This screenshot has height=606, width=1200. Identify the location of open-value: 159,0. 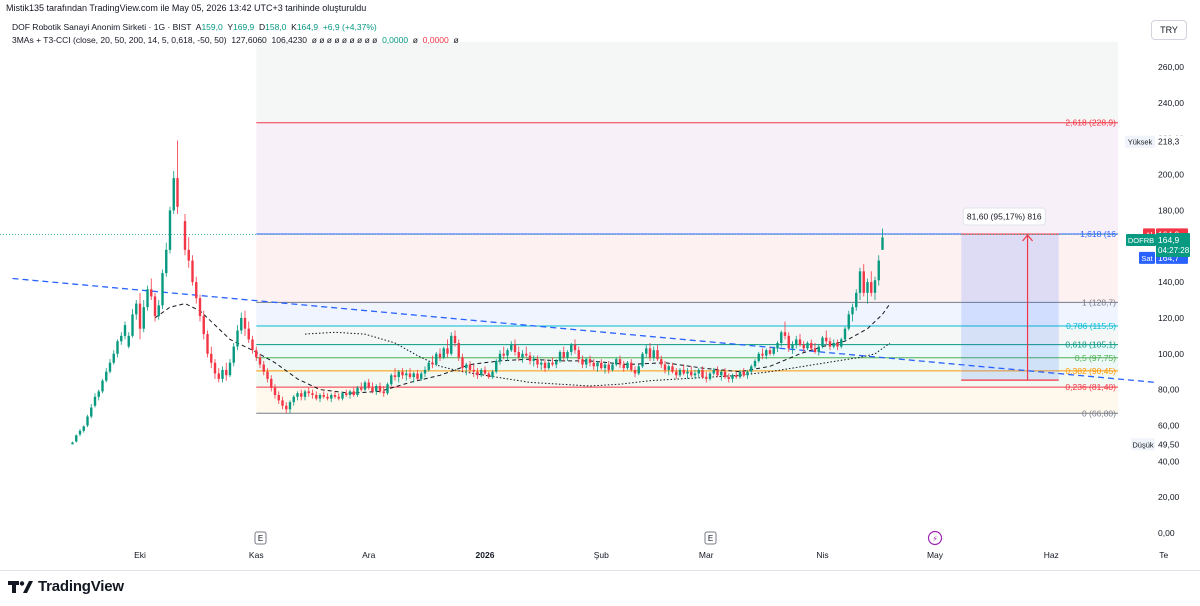
(212, 27).